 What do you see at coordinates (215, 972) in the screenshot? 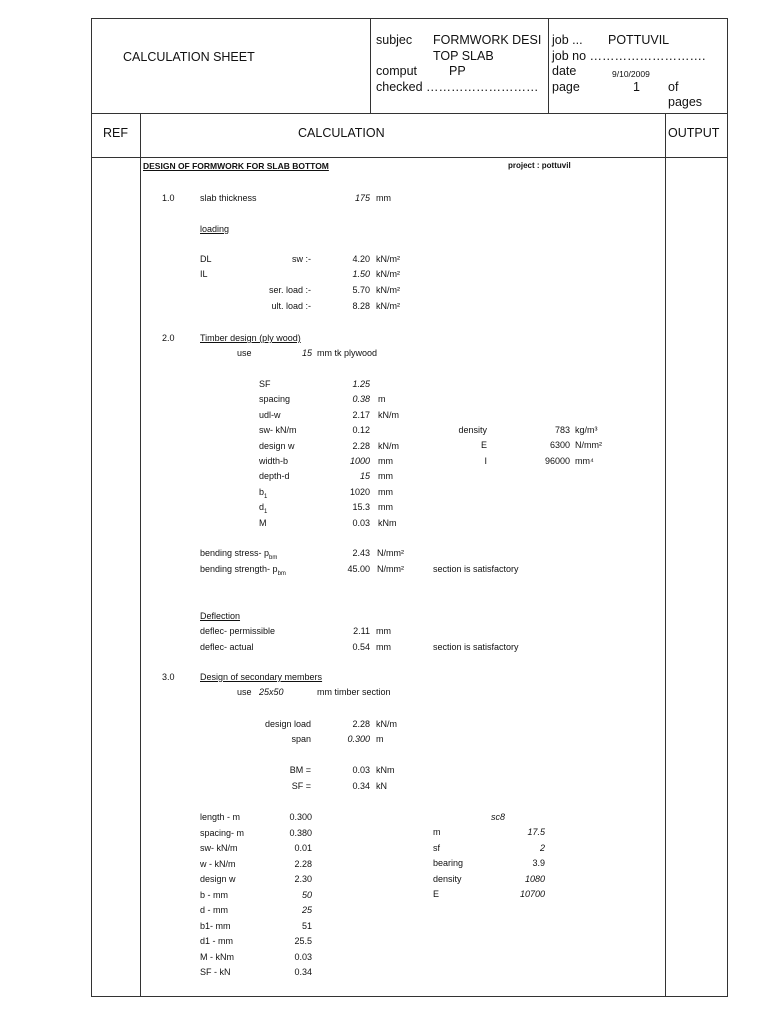
I see `secondary-param-label: SF - kN` at bounding box center [215, 972].